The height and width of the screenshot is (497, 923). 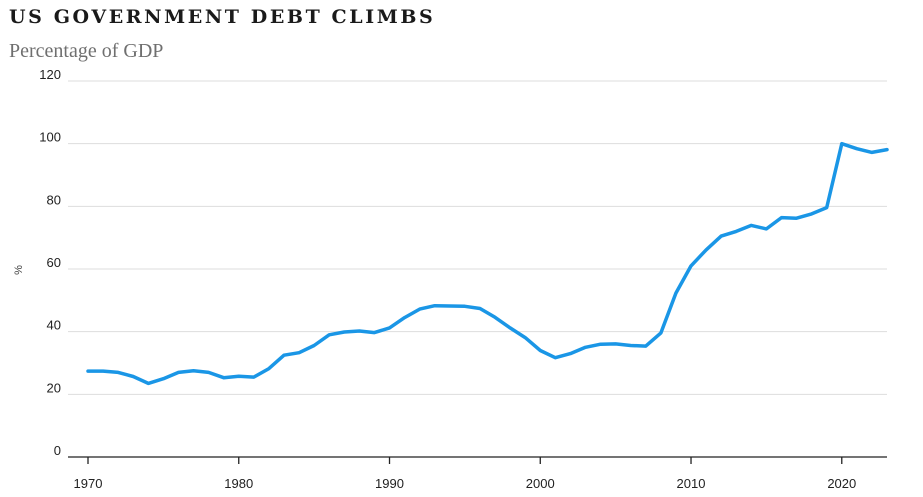 What do you see at coordinates (691, 483) in the screenshot?
I see `x-tick-label: 2010` at bounding box center [691, 483].